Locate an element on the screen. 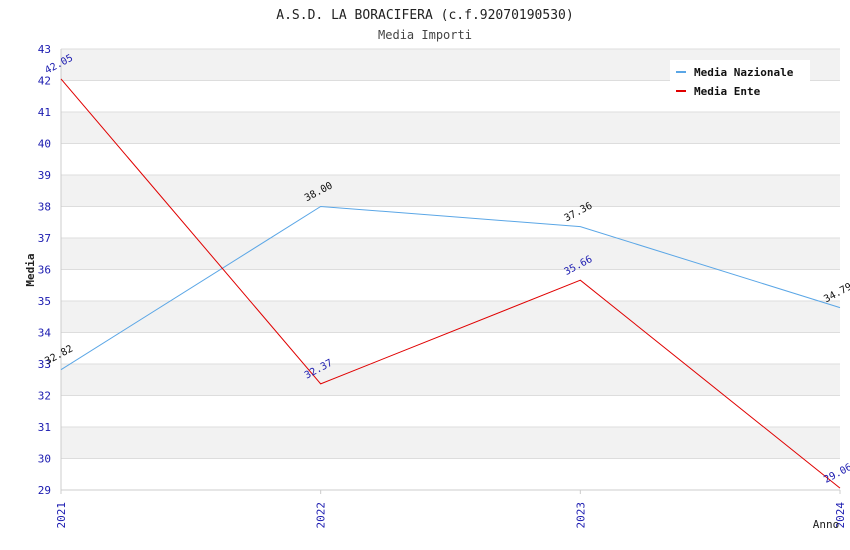 This screenshot has width=850, height=550. legend: Media Nazionale Media Ente is located at coordinates (740, 81).